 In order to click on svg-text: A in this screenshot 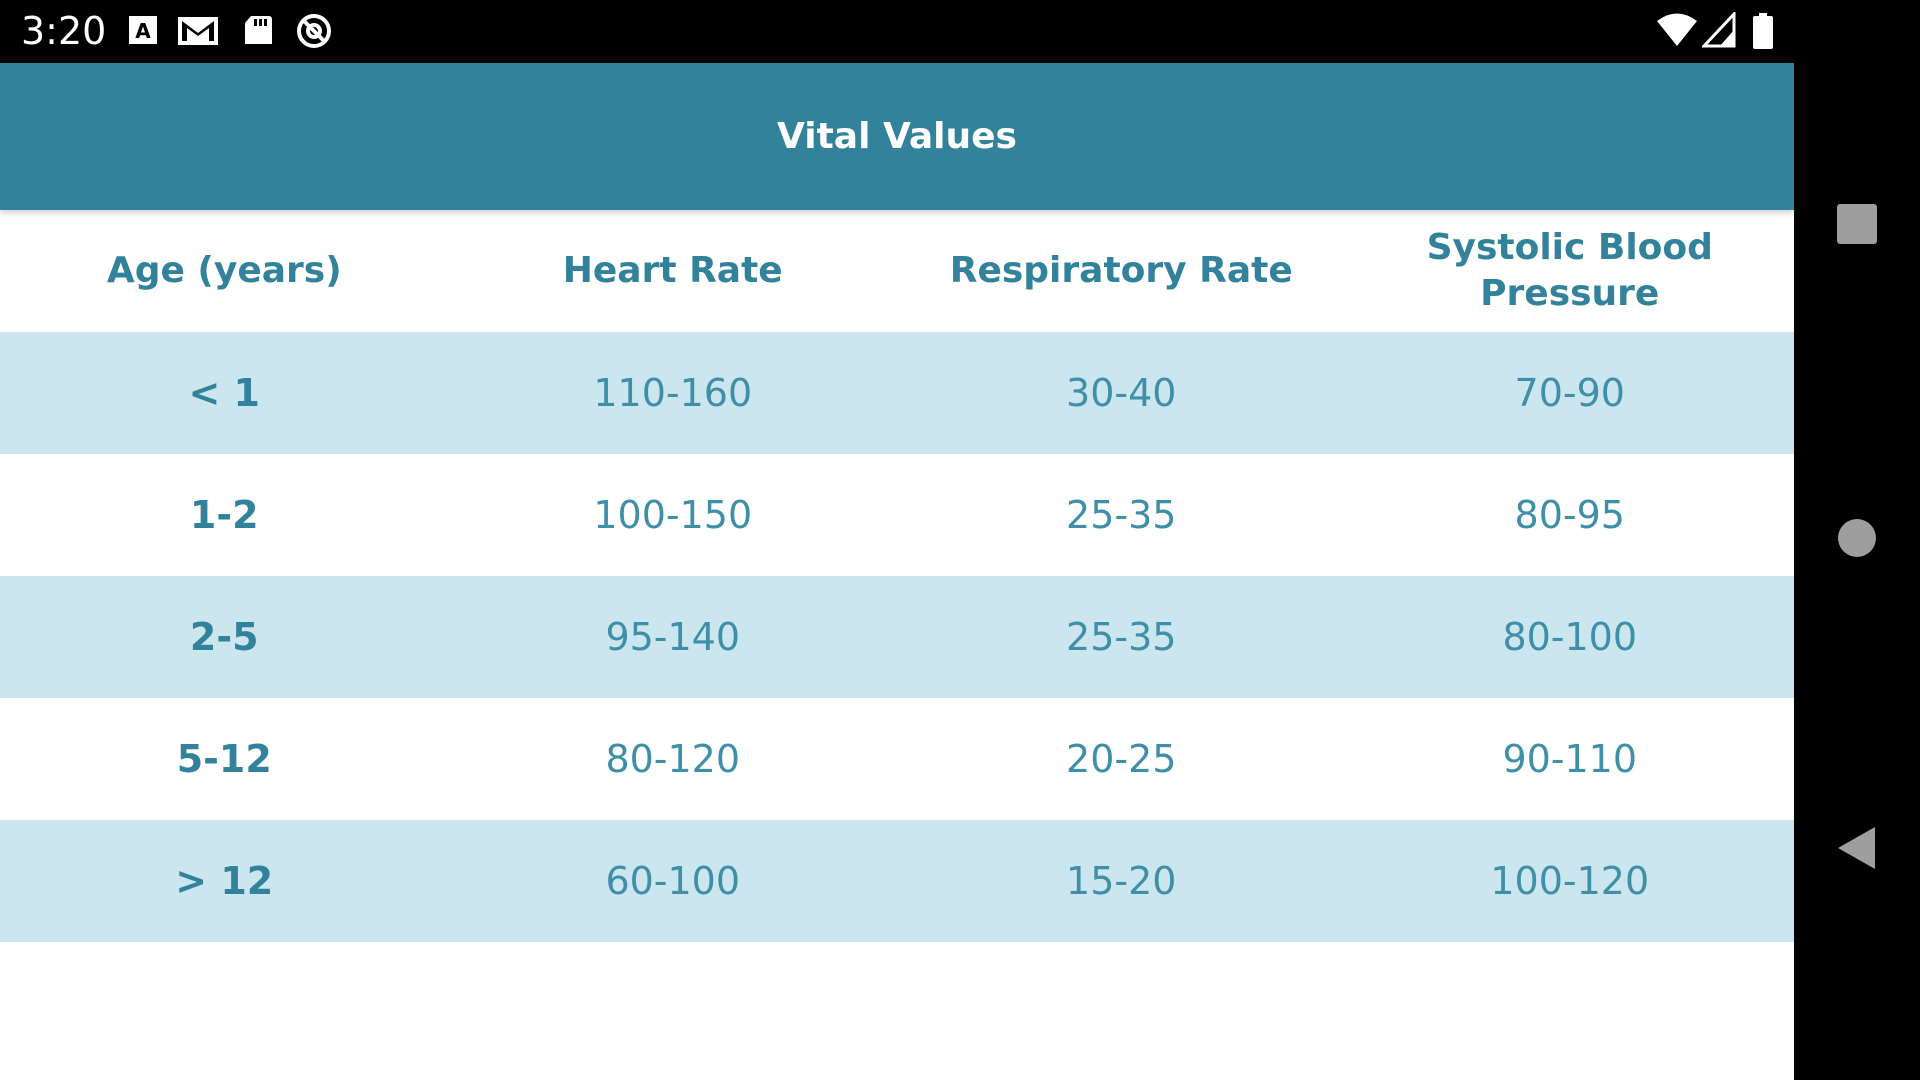, I will do `click(143, 31)`.